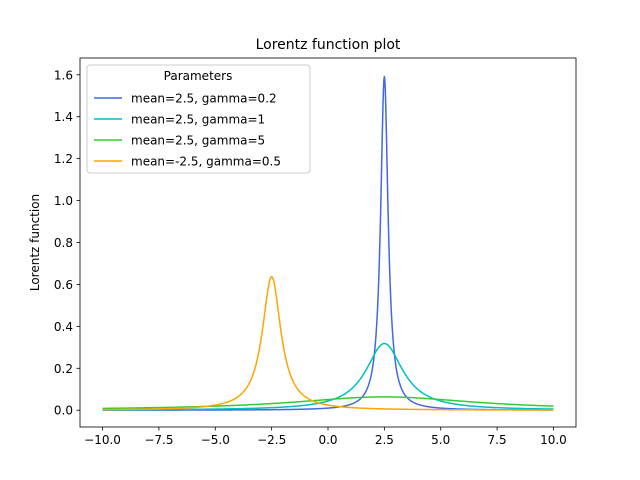 This screenshot has height=480, width=640. I want to click on legend-title: Parameters, so click(198, 76).